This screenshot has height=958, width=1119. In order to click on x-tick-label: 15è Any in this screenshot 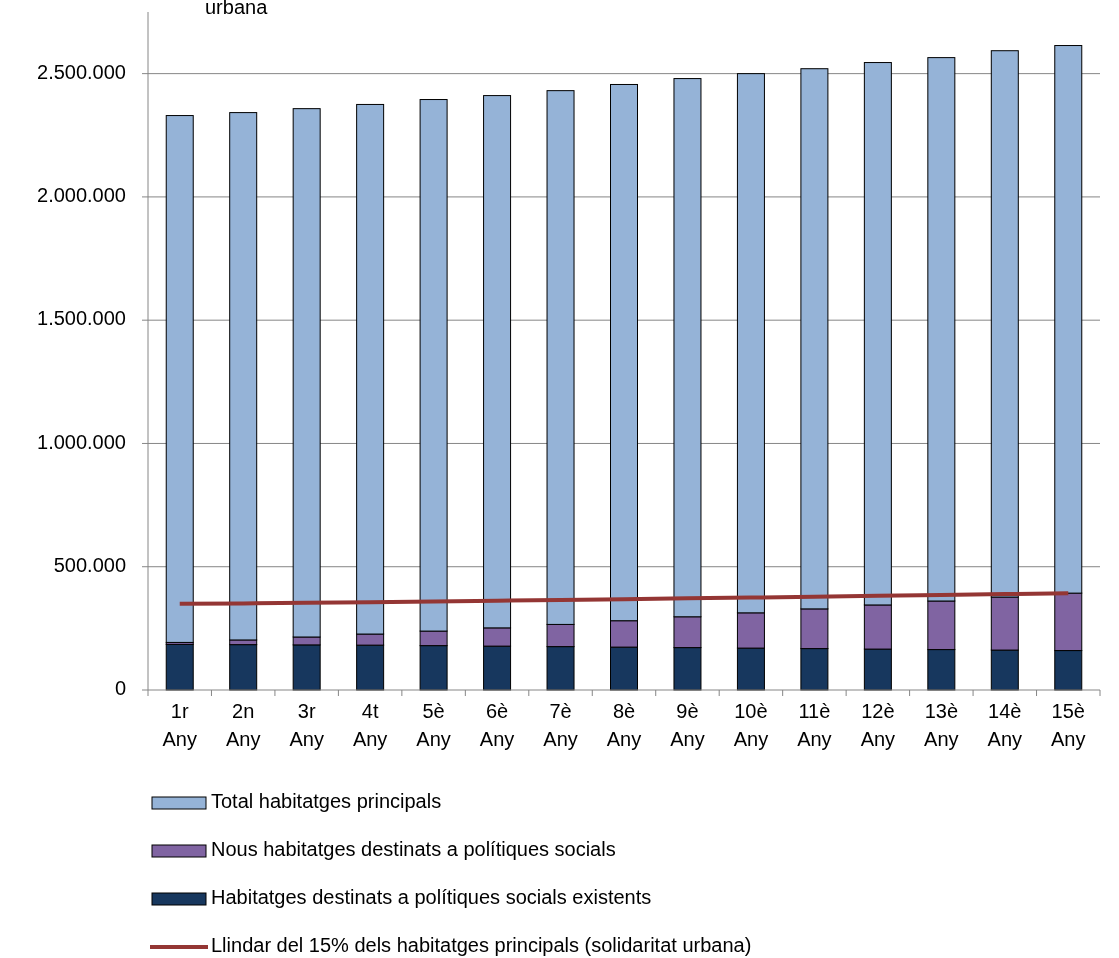, I will do `click(1068, 725)`.